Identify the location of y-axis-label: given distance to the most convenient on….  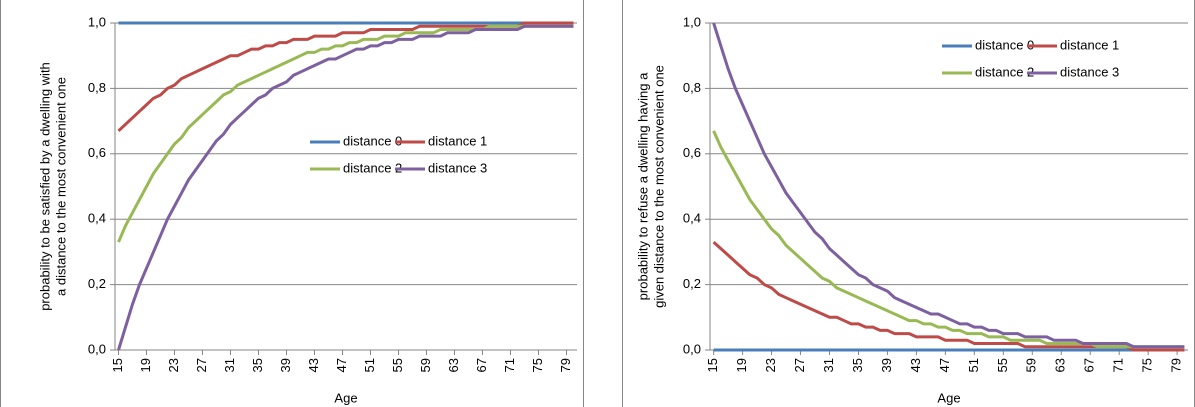
(658, 186).